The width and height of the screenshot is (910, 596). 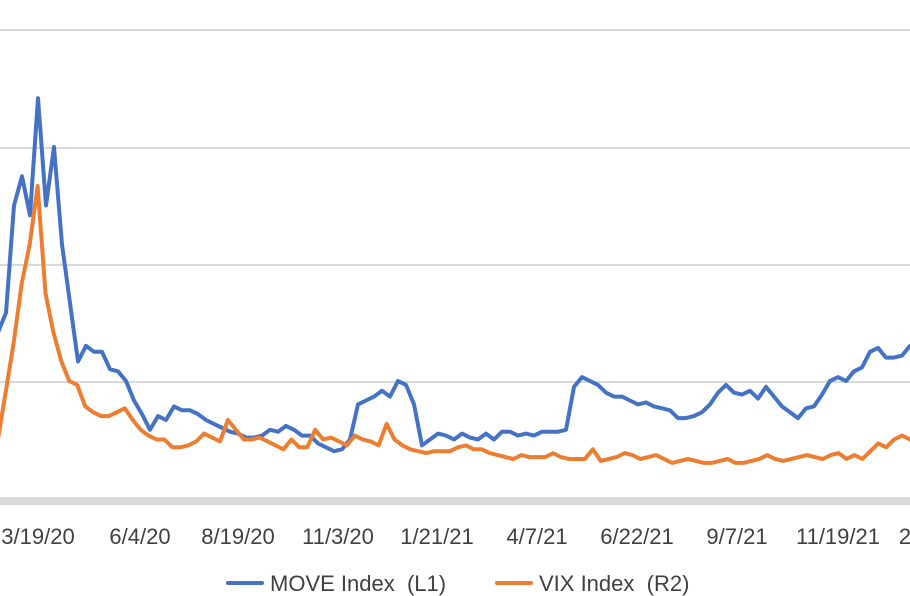 I want to click on legend-label-move-index: MOVE Index (L1), so click(x=358, y=583).